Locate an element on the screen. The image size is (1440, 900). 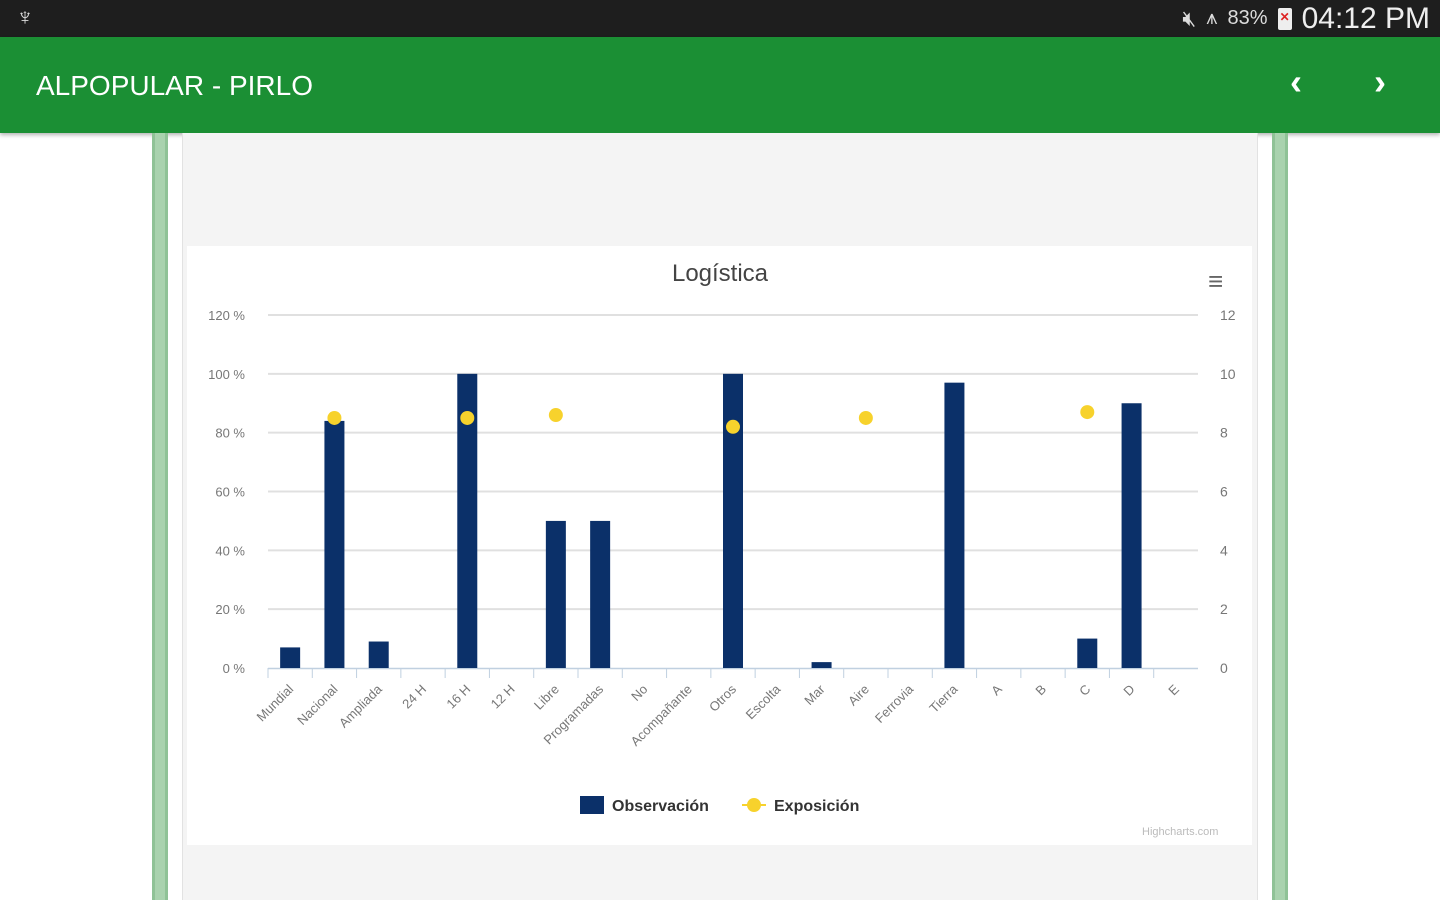
x-axis-label: Aire is located at coordinates (858, 695).